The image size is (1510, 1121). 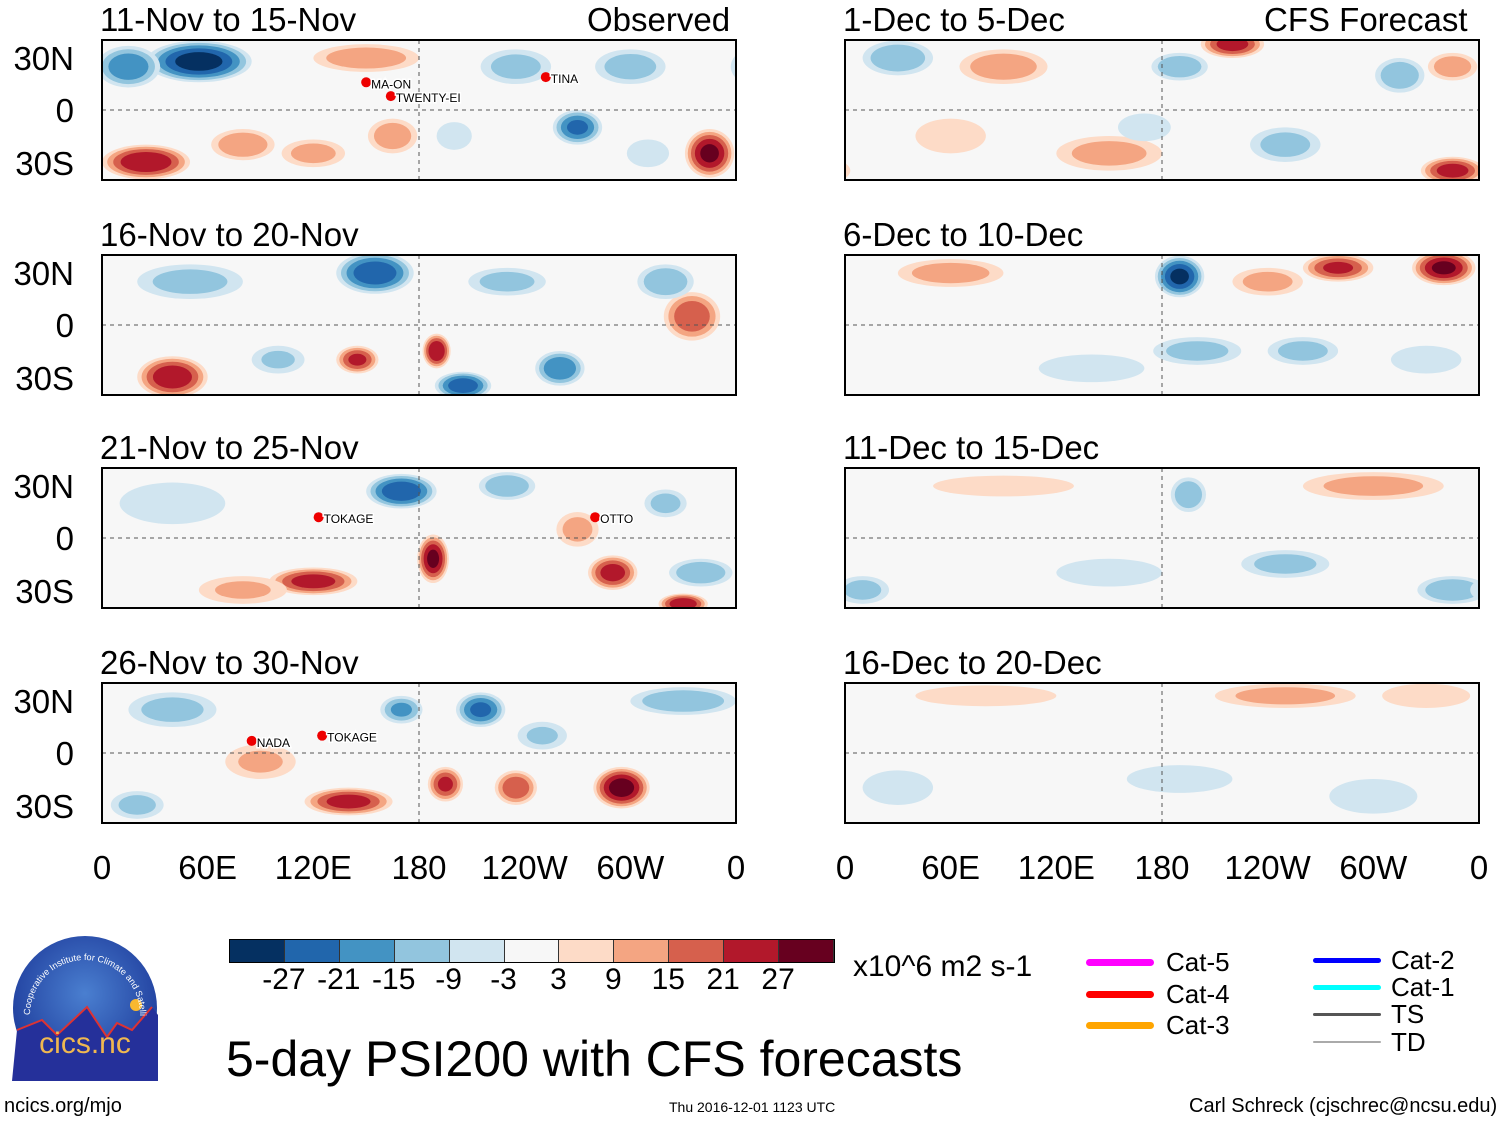 What do you see at coordinates (1198, 962) in the screenshot?
I see `legend-label: Cat-5` at bounding box center [1198, 962].